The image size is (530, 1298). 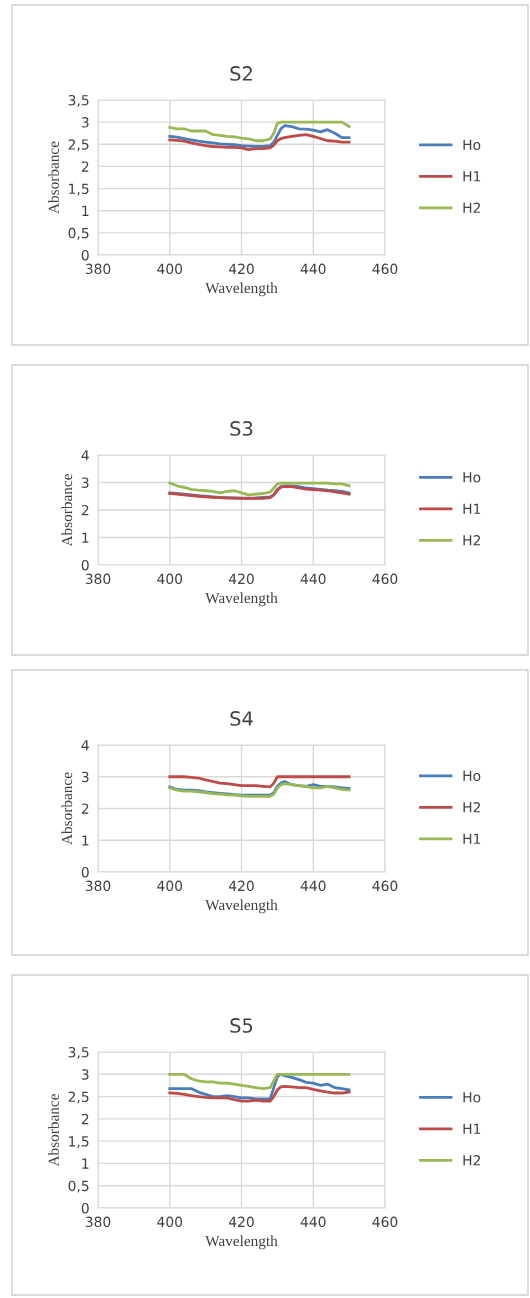 What do you see at coordinates (241, 718) in the screenshot?
I see `chart-title: S4` at bounding box center [241, 718].